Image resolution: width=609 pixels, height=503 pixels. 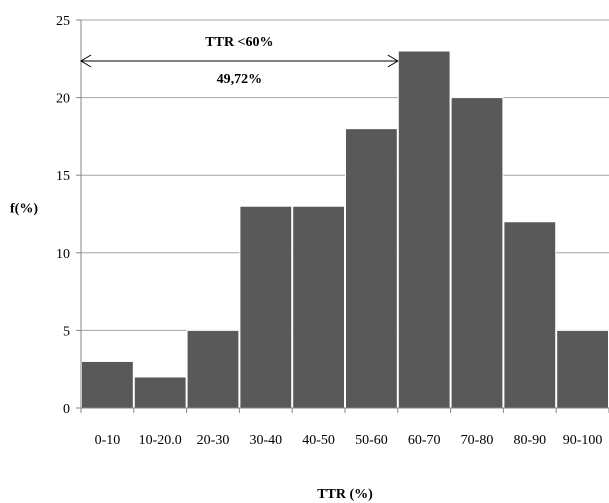 What do you see at coordinates (239, 42) in the screenshot?
I see `annotation-label: TTR <60%` at bounding box center [239, 42].